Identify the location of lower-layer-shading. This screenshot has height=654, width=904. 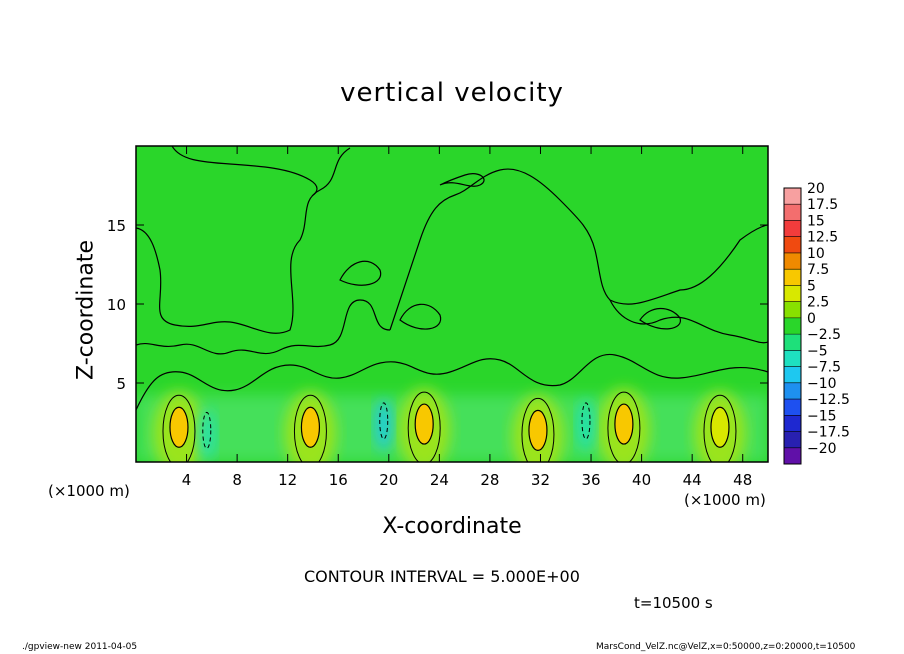
(452, 428).